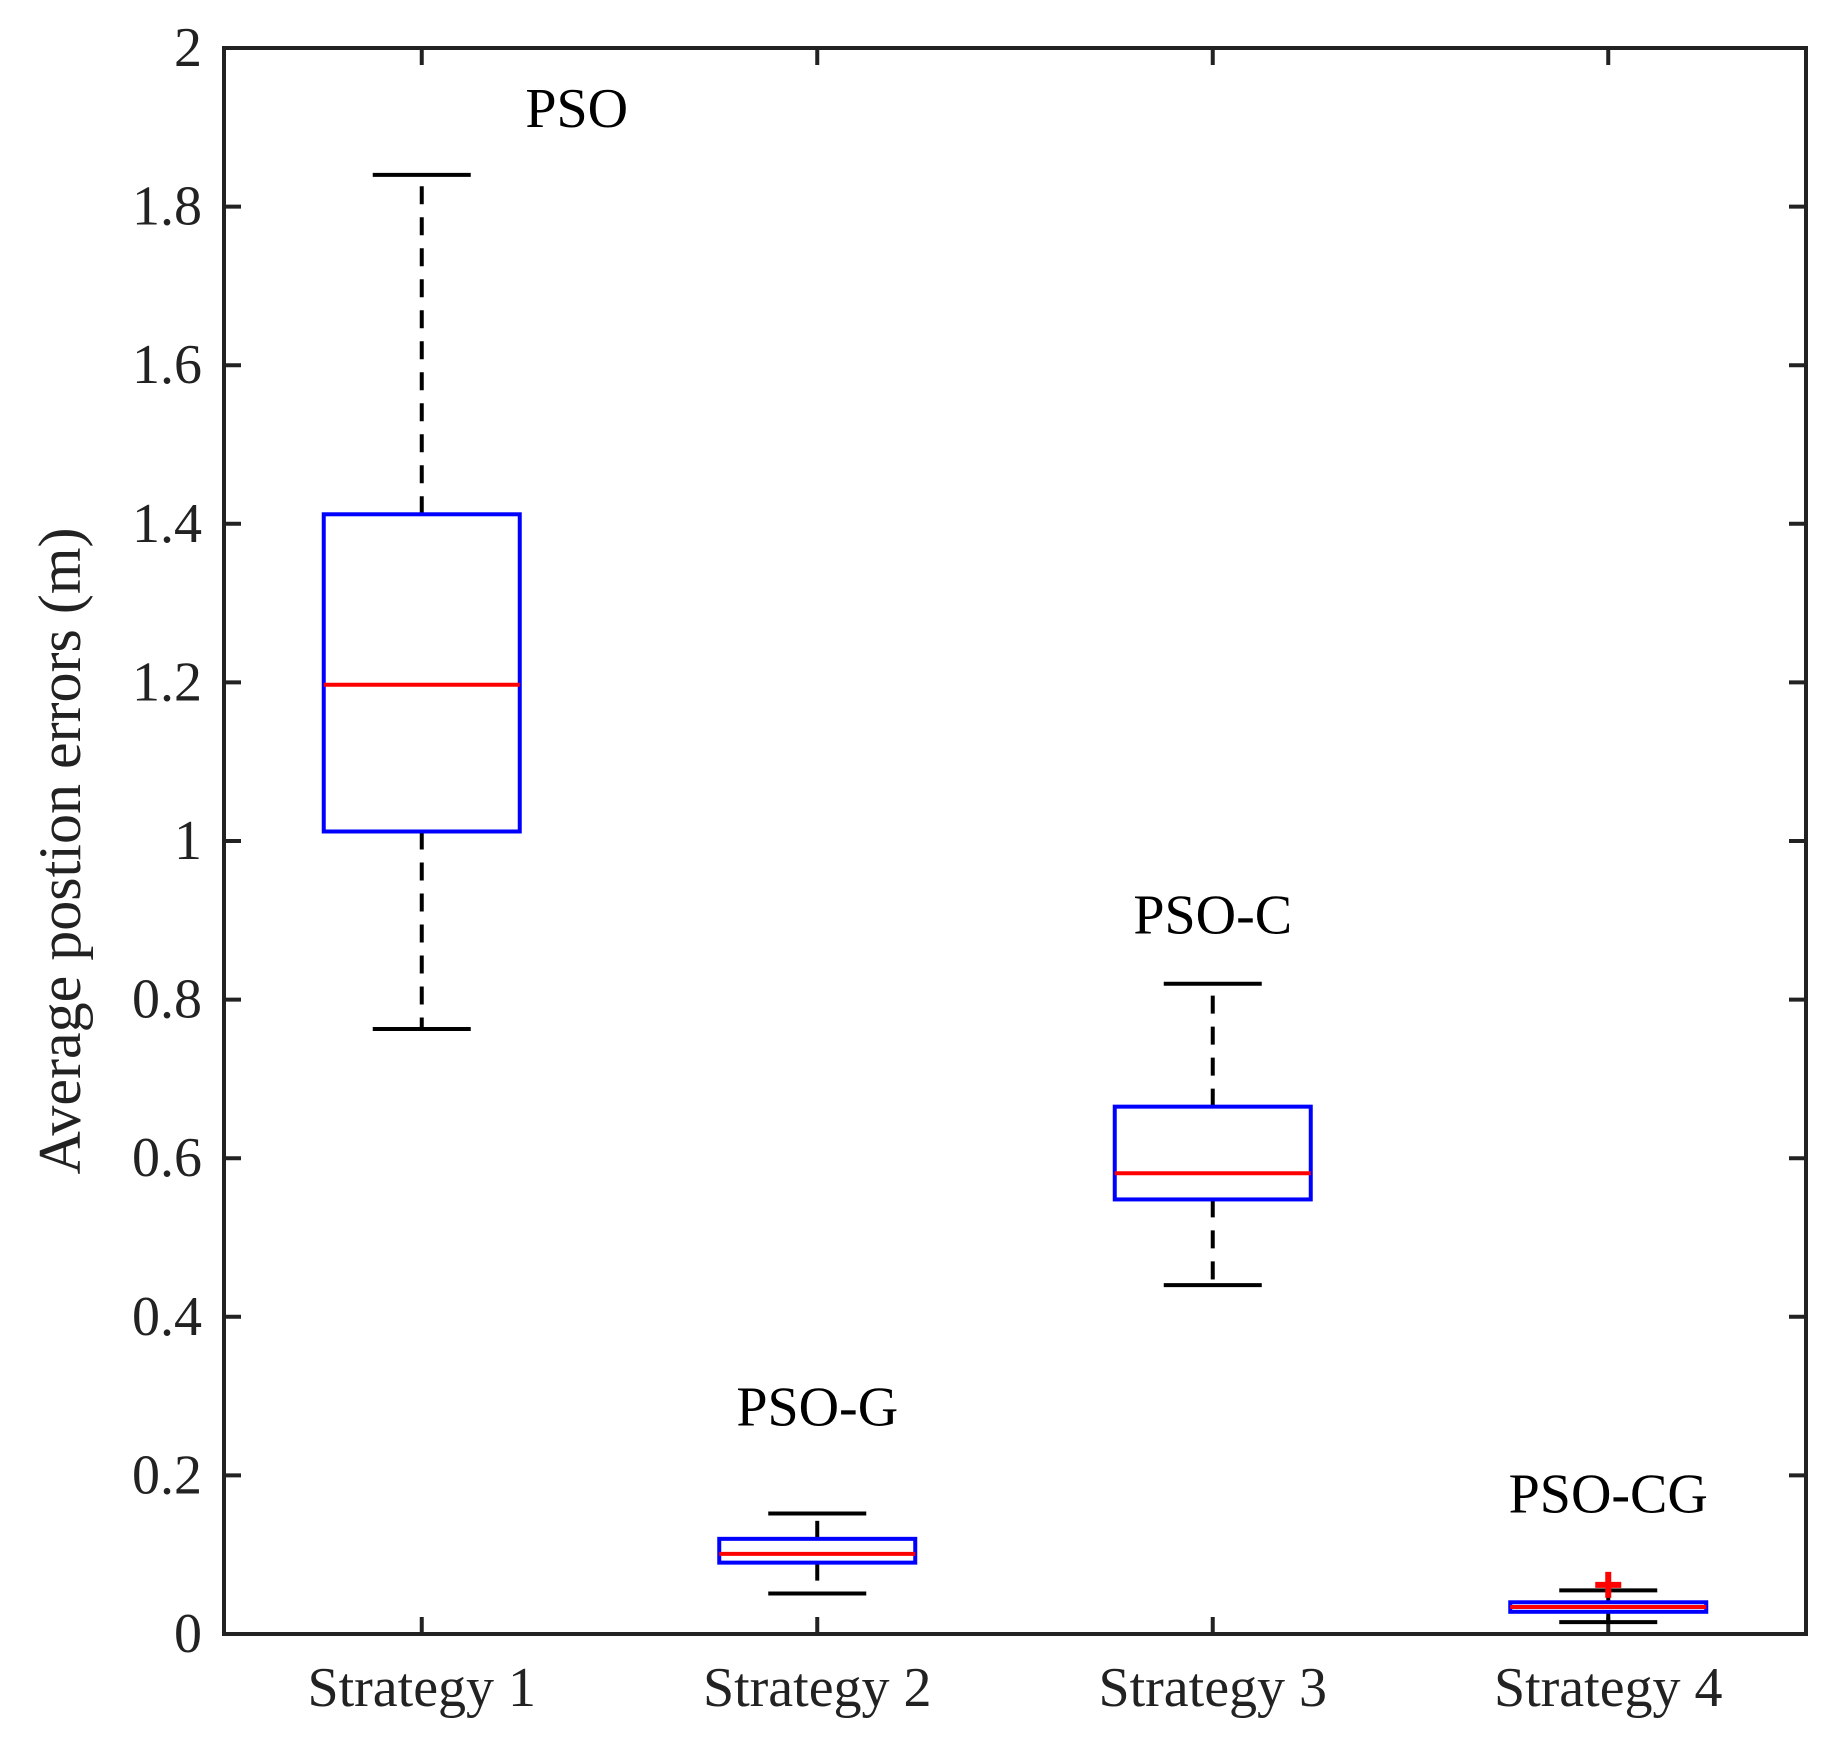 The width and height of the screenshot is (1829, 1755). What do you see at coordinates (817, 1407) in the screenshot?
I see `series-label: PSO-G` at bounding box center [817, 1407].